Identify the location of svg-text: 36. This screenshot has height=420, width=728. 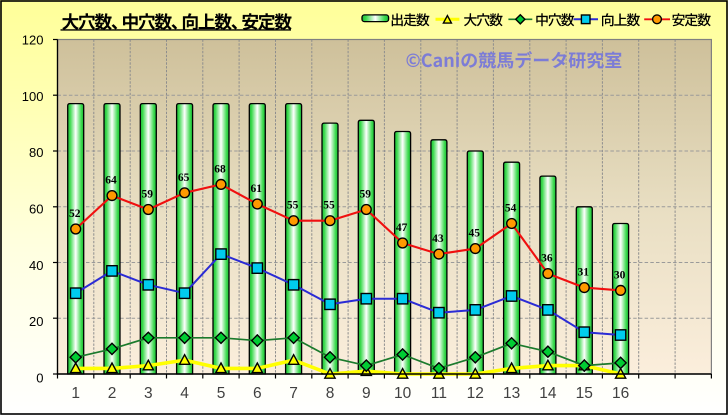
(547, 259).